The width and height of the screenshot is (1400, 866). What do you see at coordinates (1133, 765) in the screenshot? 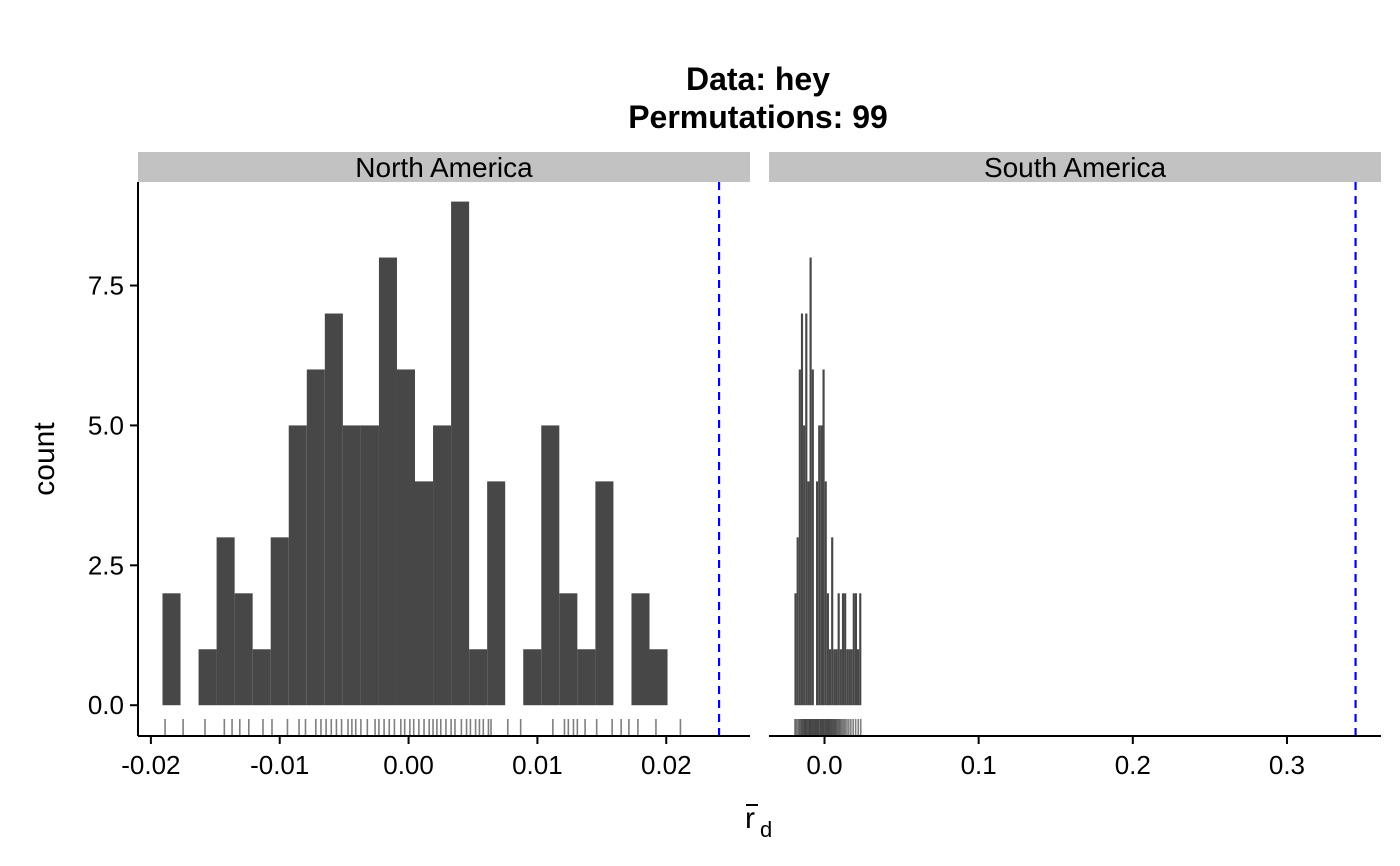
I see `x-tick-label: 0.2` at bounding box center [1133, 765].